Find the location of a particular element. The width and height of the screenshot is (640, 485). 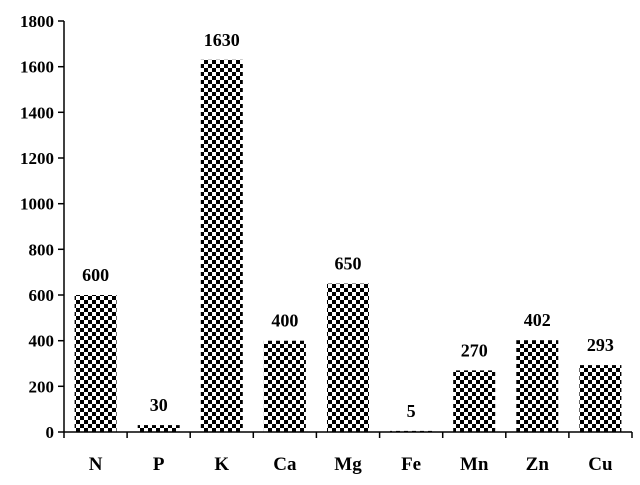

x-tick-label-ca: Ca is located at coordinates (285, 464).